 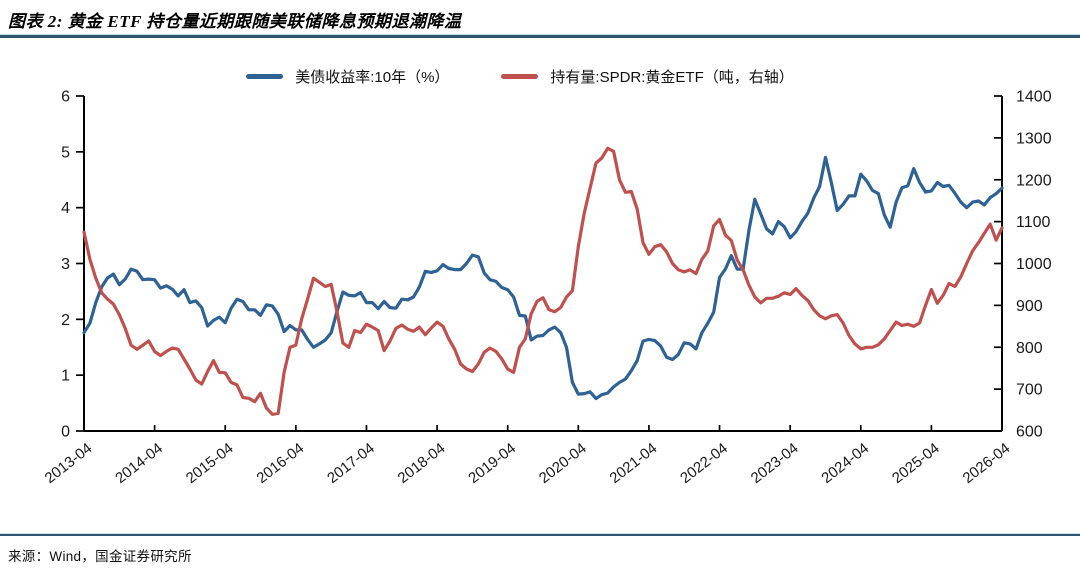 What do you see at coordinates (634, 463) in the screenshot?
I see `x-tick-label: 2021-04` at bounding box center [634, 463].